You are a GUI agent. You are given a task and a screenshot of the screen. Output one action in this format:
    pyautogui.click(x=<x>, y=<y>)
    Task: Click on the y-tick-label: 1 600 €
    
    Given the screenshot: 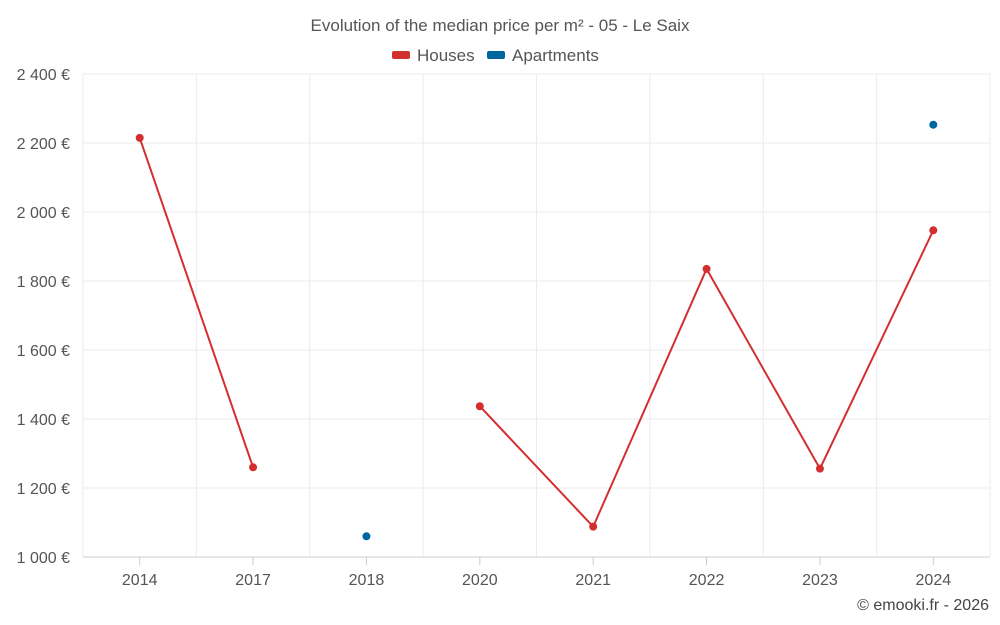 What is the action you would take?
    pyautogui.click(x=43, y=351)
    